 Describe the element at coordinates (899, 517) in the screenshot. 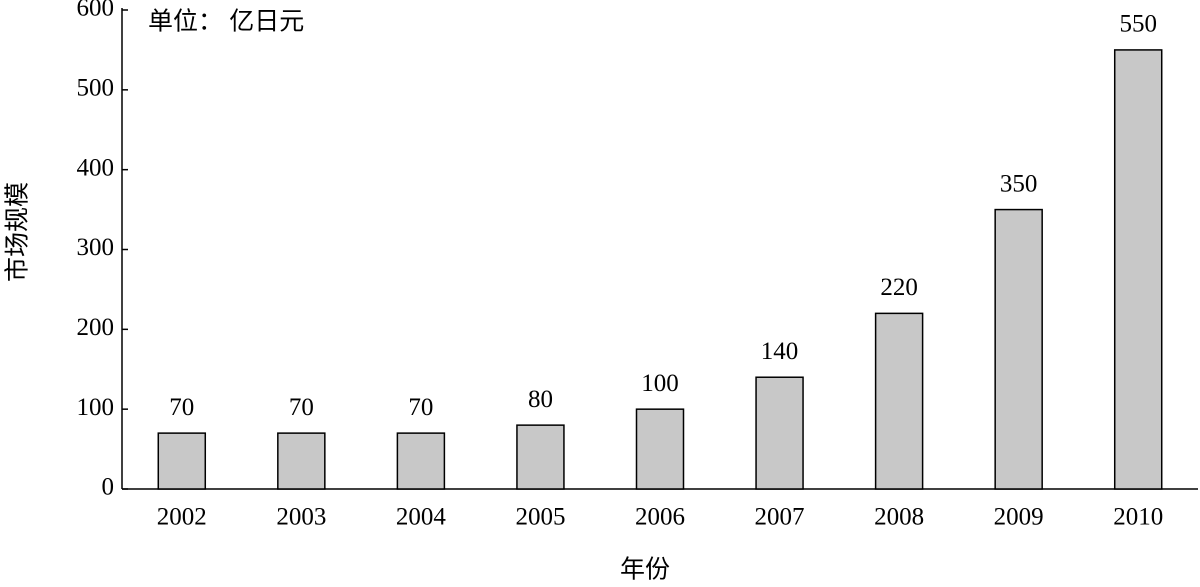

I see `x-tick-label: 2008` at that location.